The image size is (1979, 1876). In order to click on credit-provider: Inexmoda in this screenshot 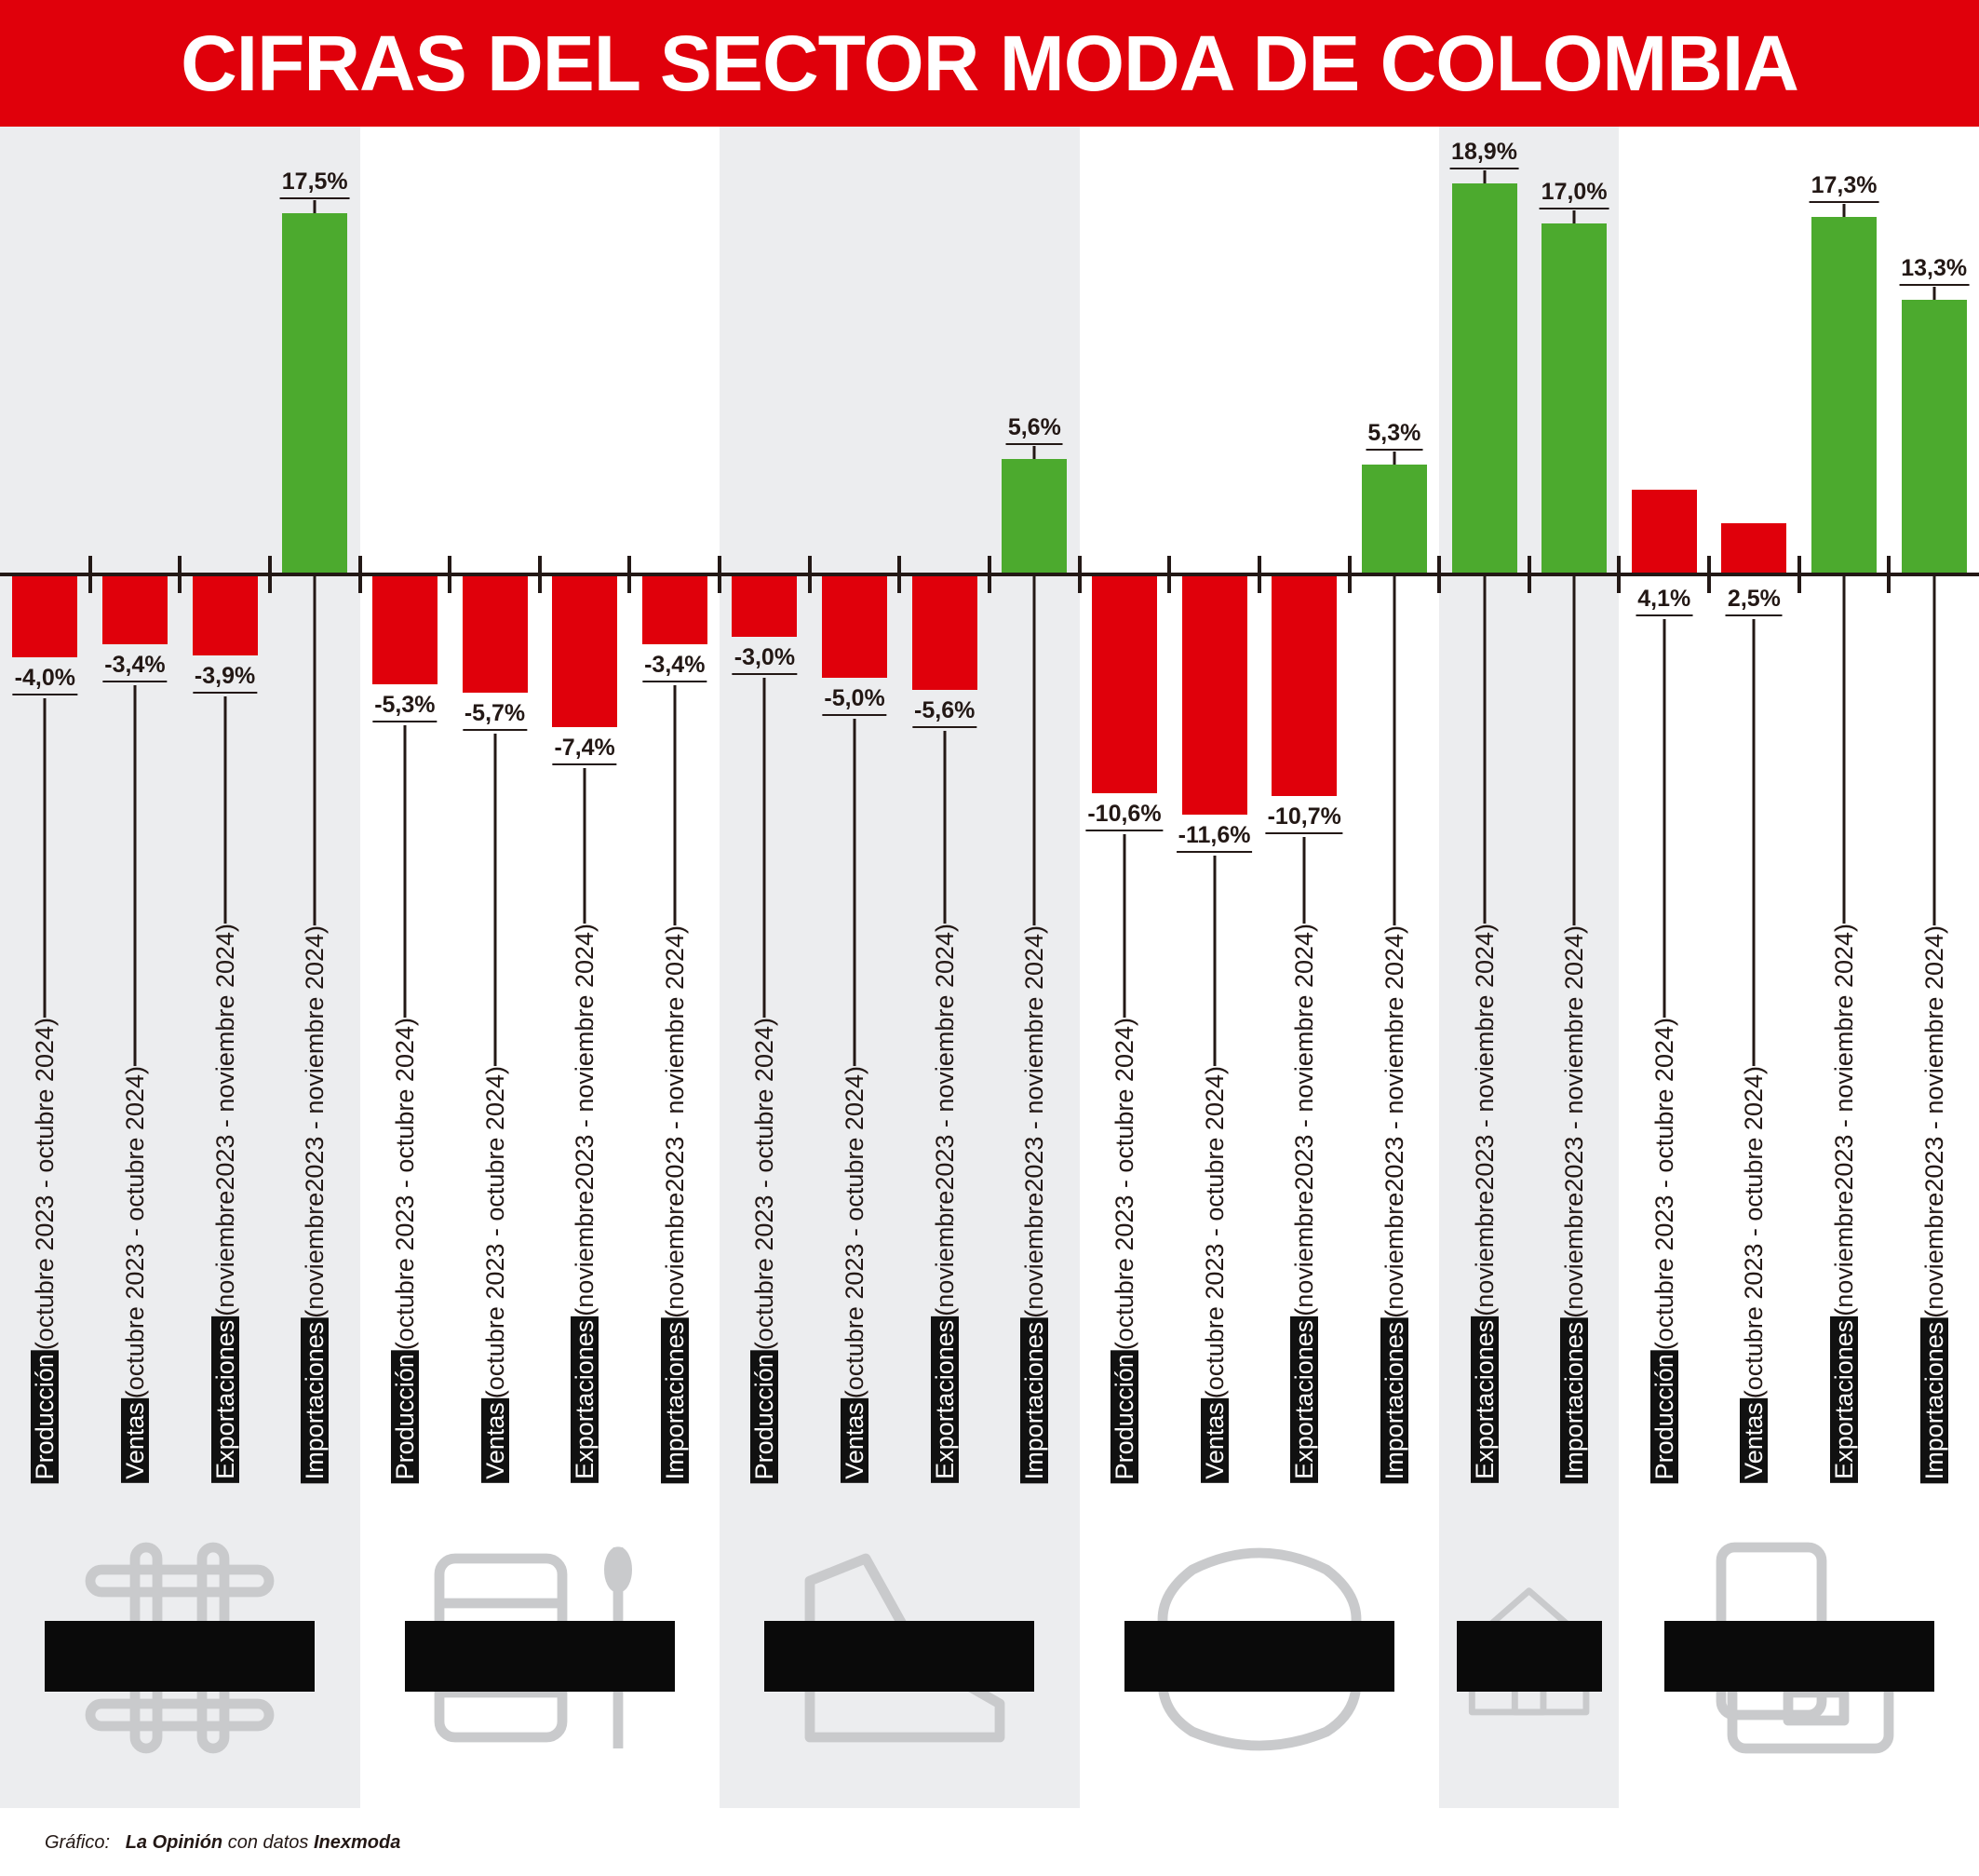, I will do `click(358, 1842)`.